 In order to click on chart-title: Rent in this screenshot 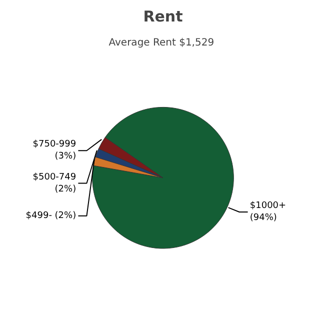, I will do `click(163, 17)`.